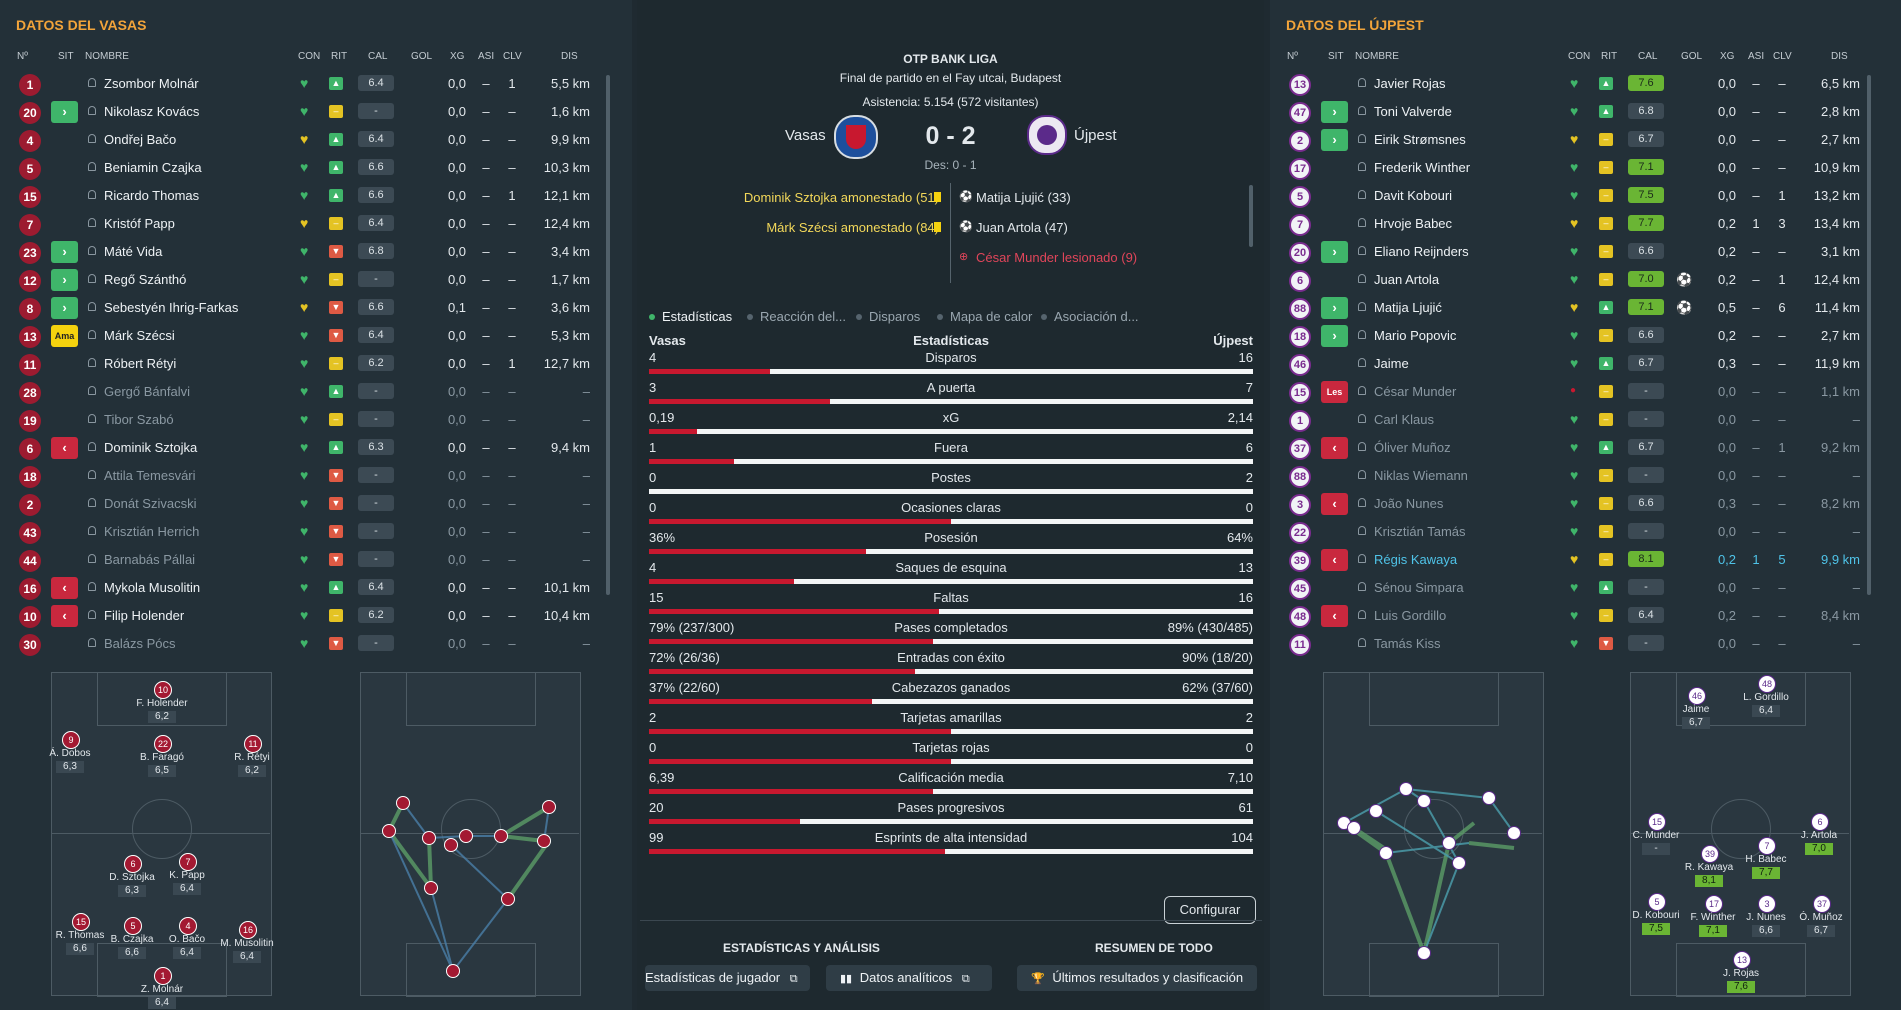  Describe the element at coordinates (1421, 251) in the screenshot. I see `player-name: Eliano Reijnders` at that location.